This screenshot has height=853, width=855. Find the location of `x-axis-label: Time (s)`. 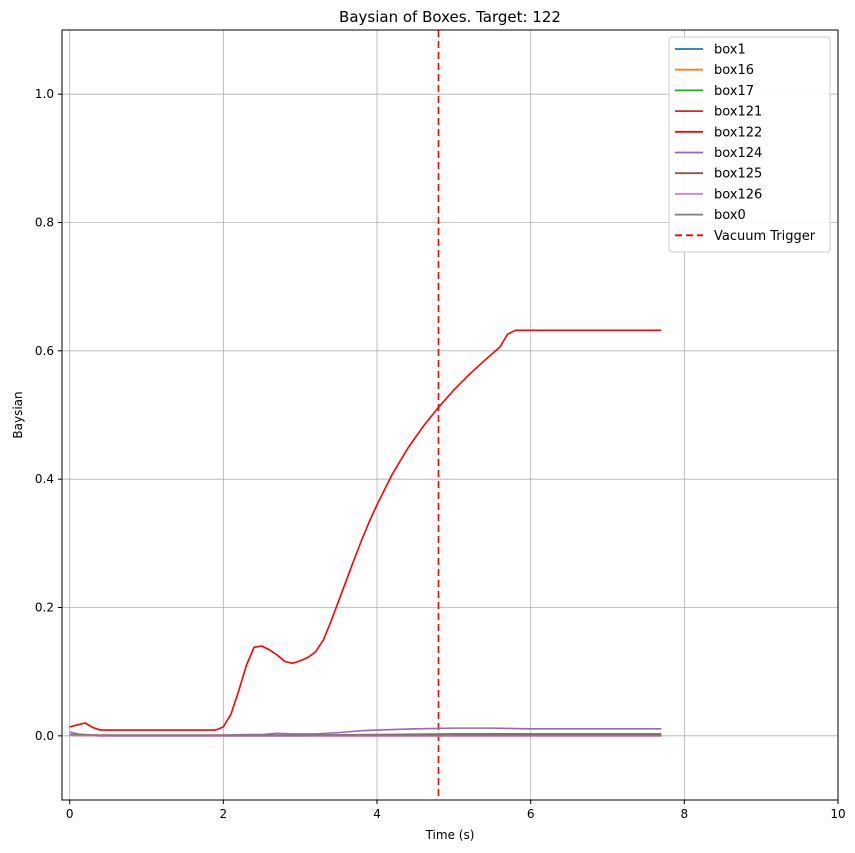

x-axis-label: Time (s) is located at coordinates (450, 835).